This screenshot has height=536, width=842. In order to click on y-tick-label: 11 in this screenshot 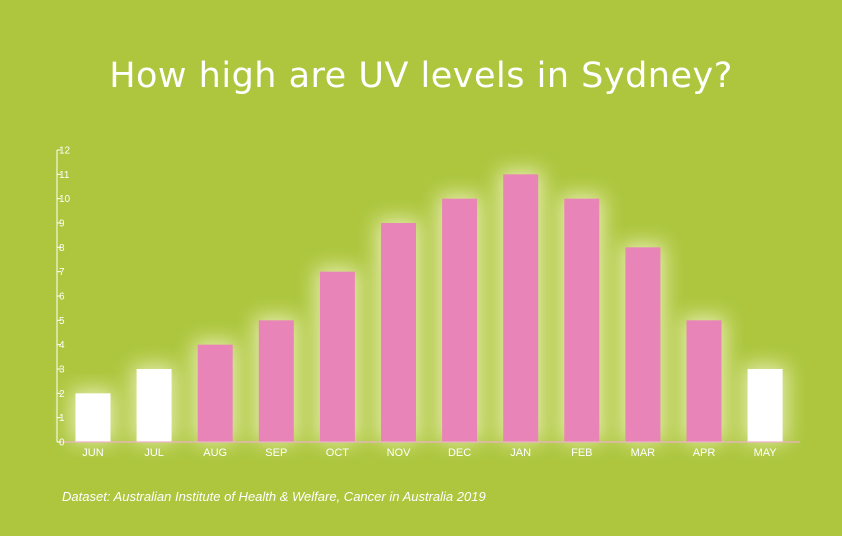, I will do `click(64, 175)`.